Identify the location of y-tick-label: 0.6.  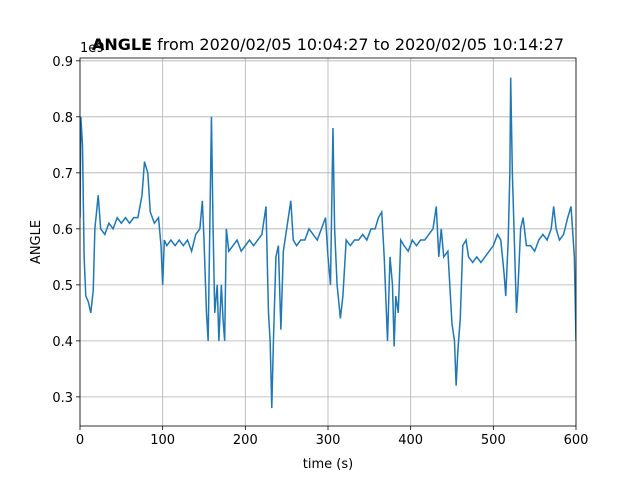
(62, 230).